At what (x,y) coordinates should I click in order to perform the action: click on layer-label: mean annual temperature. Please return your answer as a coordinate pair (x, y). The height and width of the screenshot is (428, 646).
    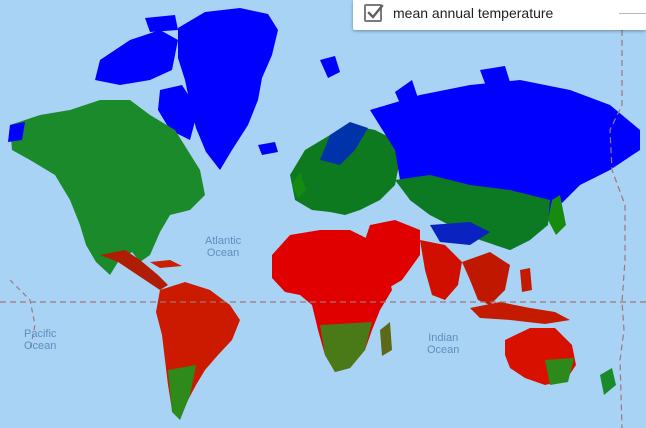
    Looking at the image, I should click on (473, 13).